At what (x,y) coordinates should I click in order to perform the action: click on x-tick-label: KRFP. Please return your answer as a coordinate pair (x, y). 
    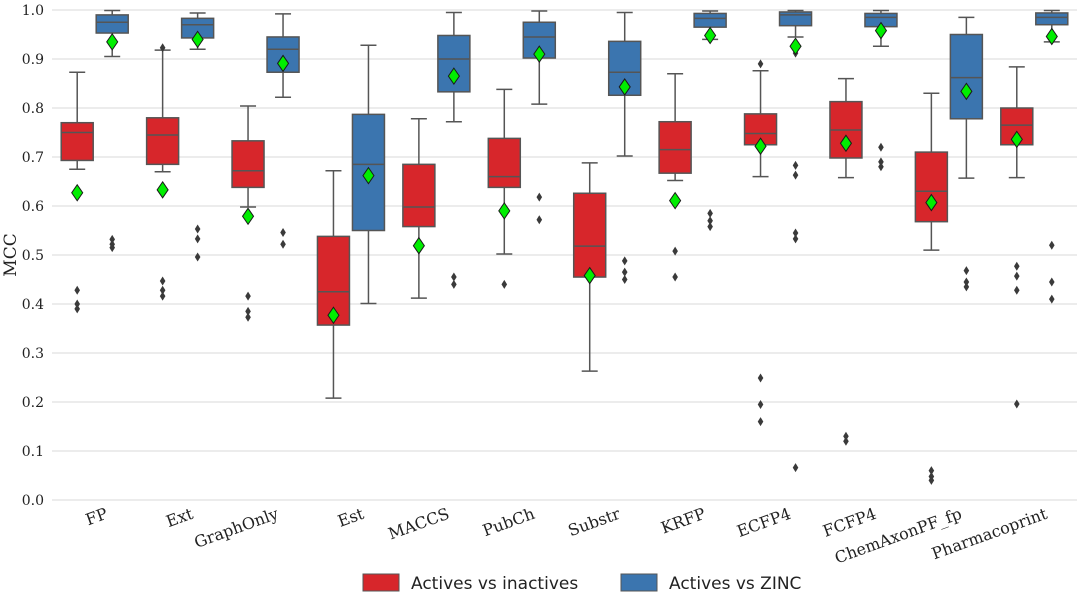
    Looking at the image, I should click on (683, 521).